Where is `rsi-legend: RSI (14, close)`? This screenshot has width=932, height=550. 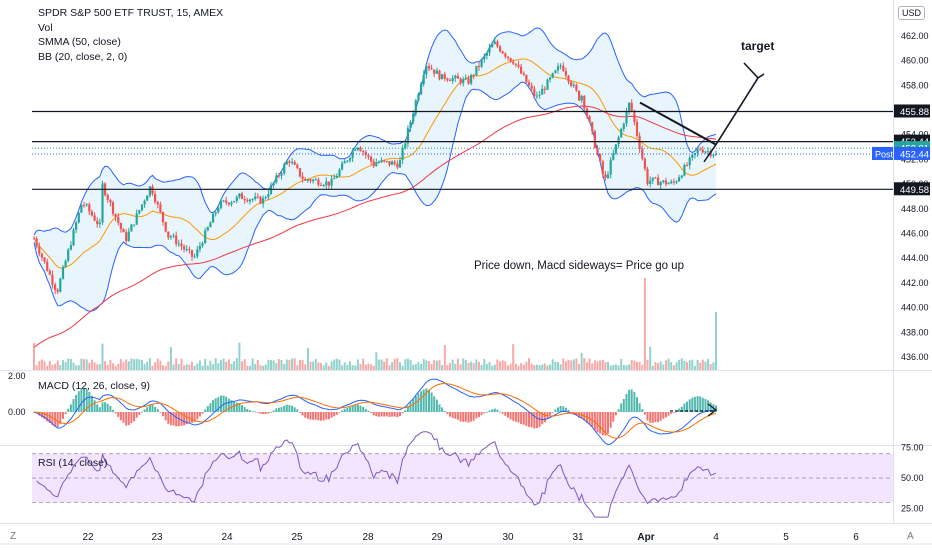 rsi-legend: RSI (14, close) is located at coordinates (73, 463).